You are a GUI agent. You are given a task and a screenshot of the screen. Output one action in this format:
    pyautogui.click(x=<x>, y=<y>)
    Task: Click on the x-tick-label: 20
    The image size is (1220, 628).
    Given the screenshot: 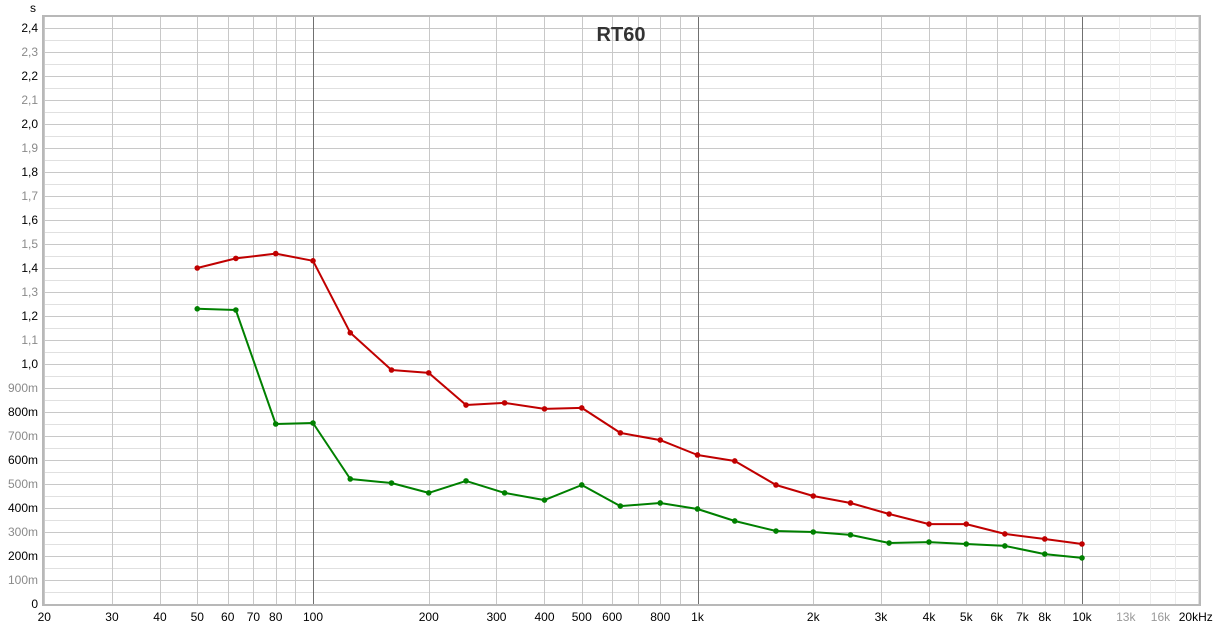 What is the action you would take?
    pyautogui.click(x=45, y=617)
    